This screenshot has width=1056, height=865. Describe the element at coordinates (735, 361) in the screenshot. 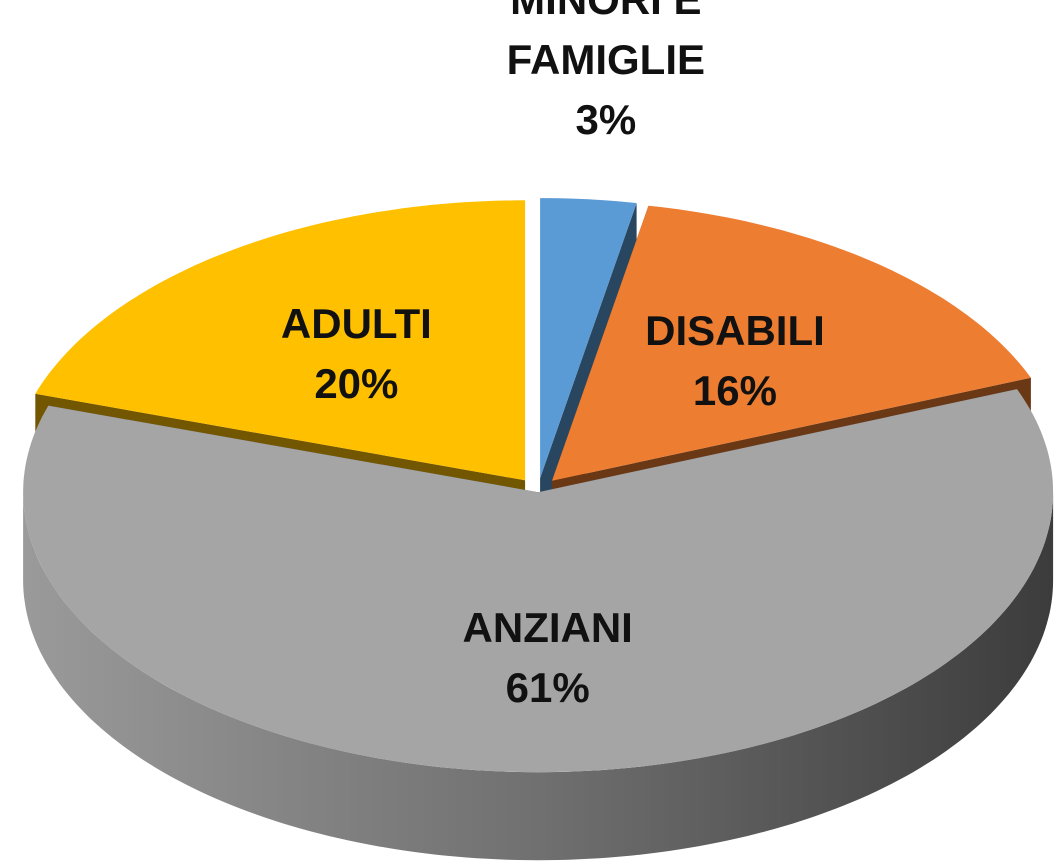

I see `slice-label: DISABILI 16%` at that location.